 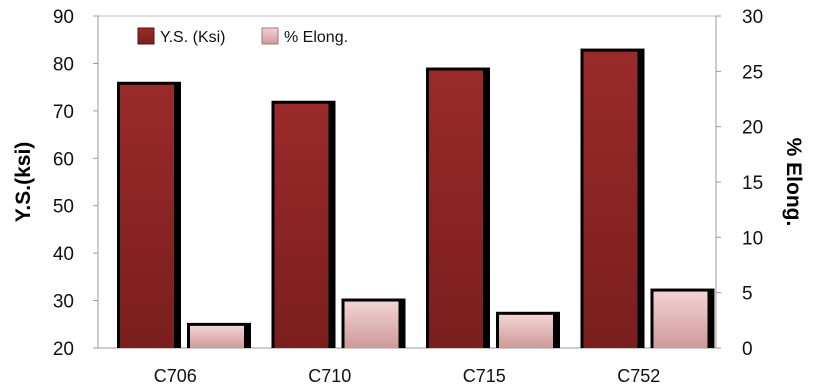 I want to click on legend-swatch-elong, so click(x=270, y=36).